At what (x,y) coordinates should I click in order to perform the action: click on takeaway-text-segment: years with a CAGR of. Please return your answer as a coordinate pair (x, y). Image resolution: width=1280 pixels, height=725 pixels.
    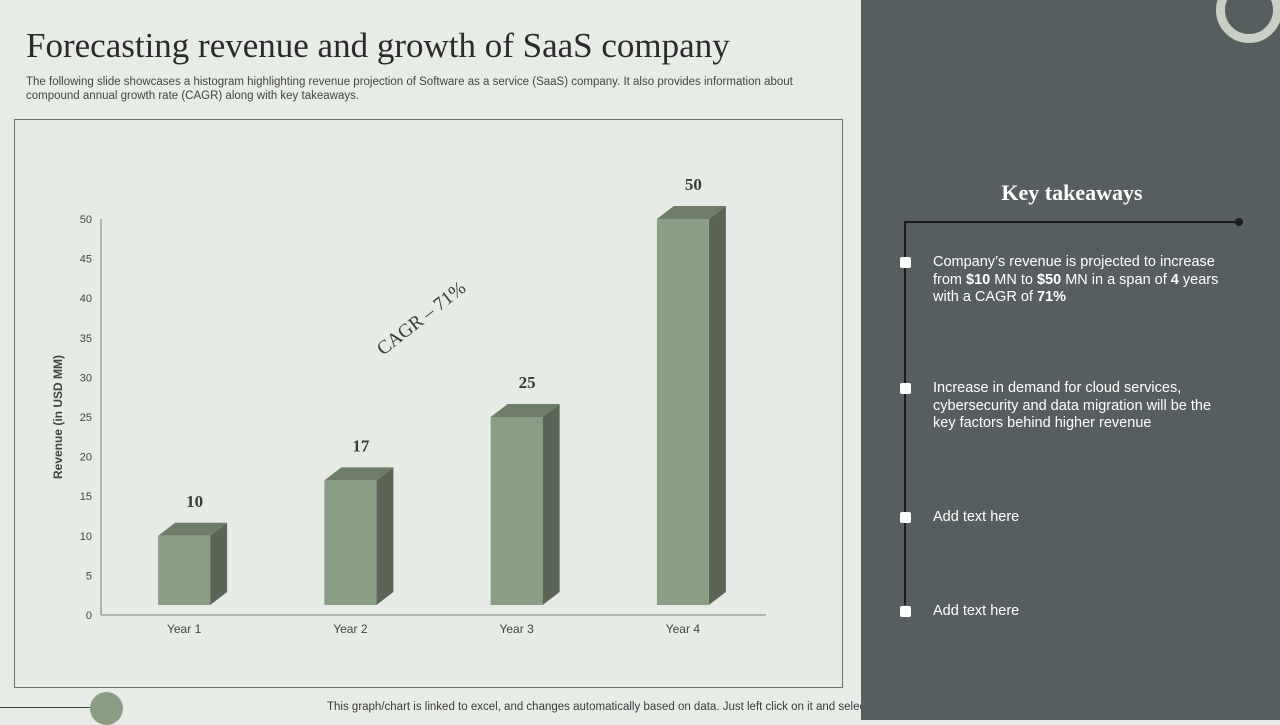
    Looking at the image, I should click on (1076, 288).